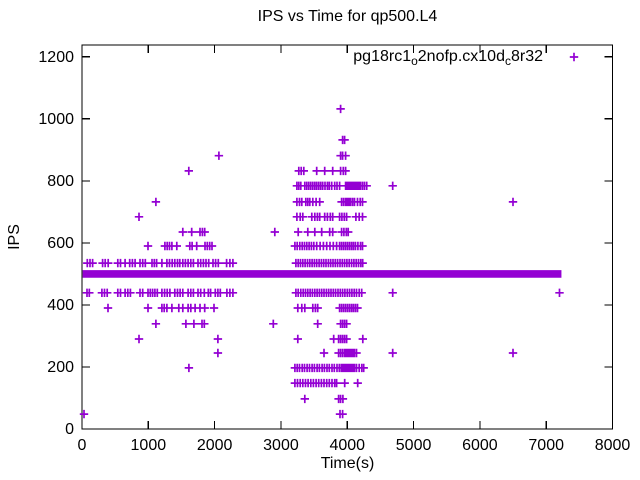 The width and height of the screenshot is (640, 480). Describe the element at coordinates (574, 57) in the screenshot. I see `legend-marker-icon` at that location.